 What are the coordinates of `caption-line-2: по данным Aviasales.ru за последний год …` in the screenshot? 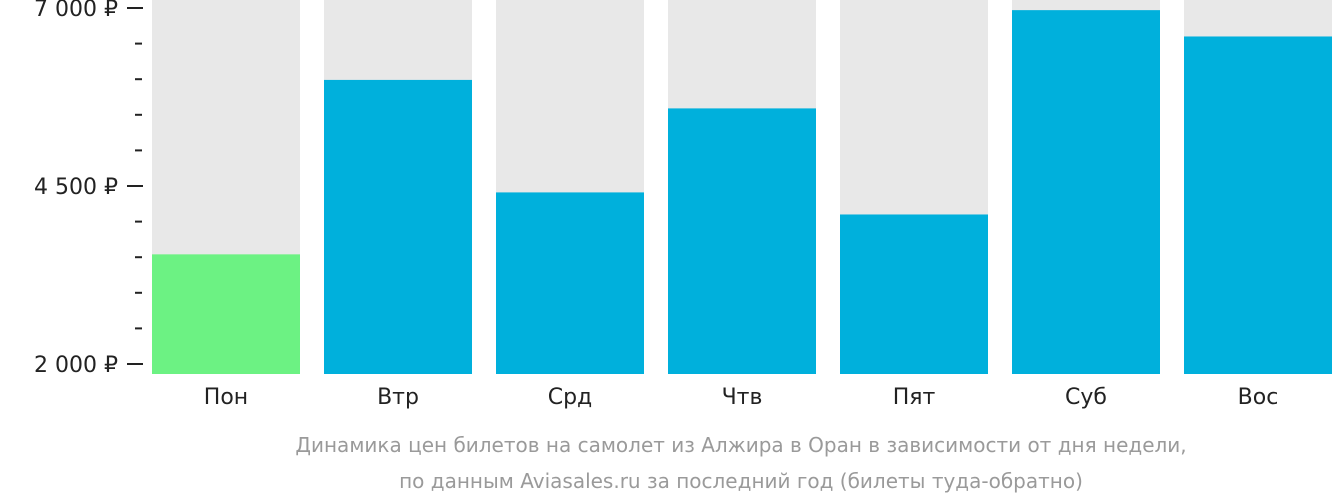 It's located at (741, 481).